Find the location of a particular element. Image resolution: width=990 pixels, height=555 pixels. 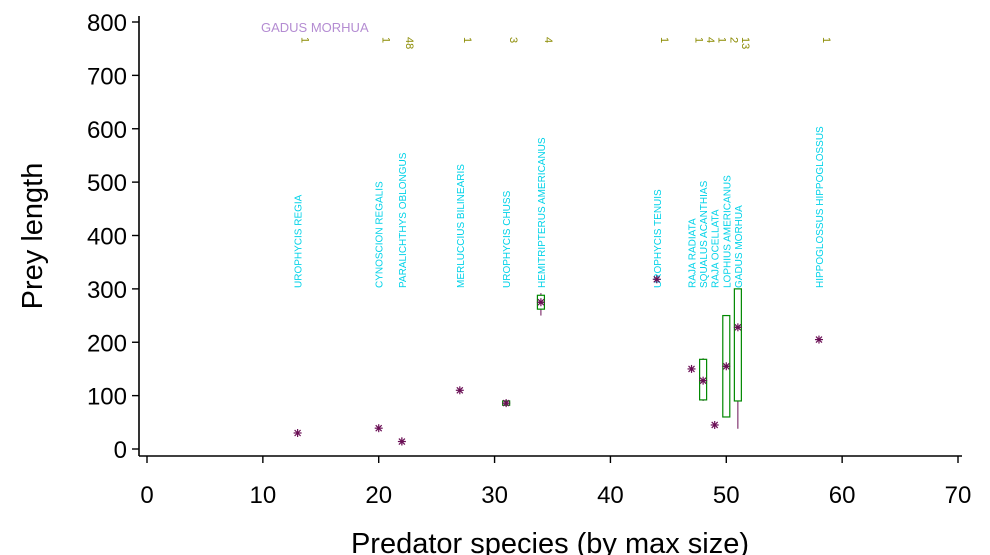

y-tick-label: 600 is located at coordinates (107, 130).